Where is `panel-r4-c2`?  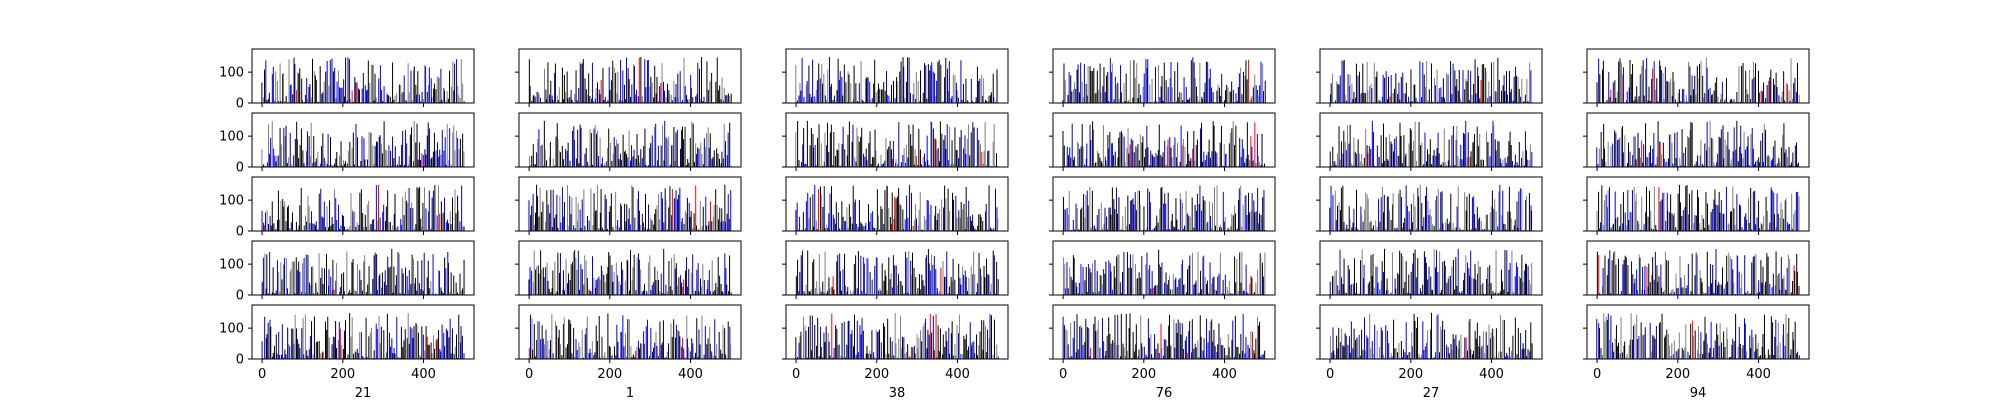 panel-r4-c2 is located at coordinates (628, 269).